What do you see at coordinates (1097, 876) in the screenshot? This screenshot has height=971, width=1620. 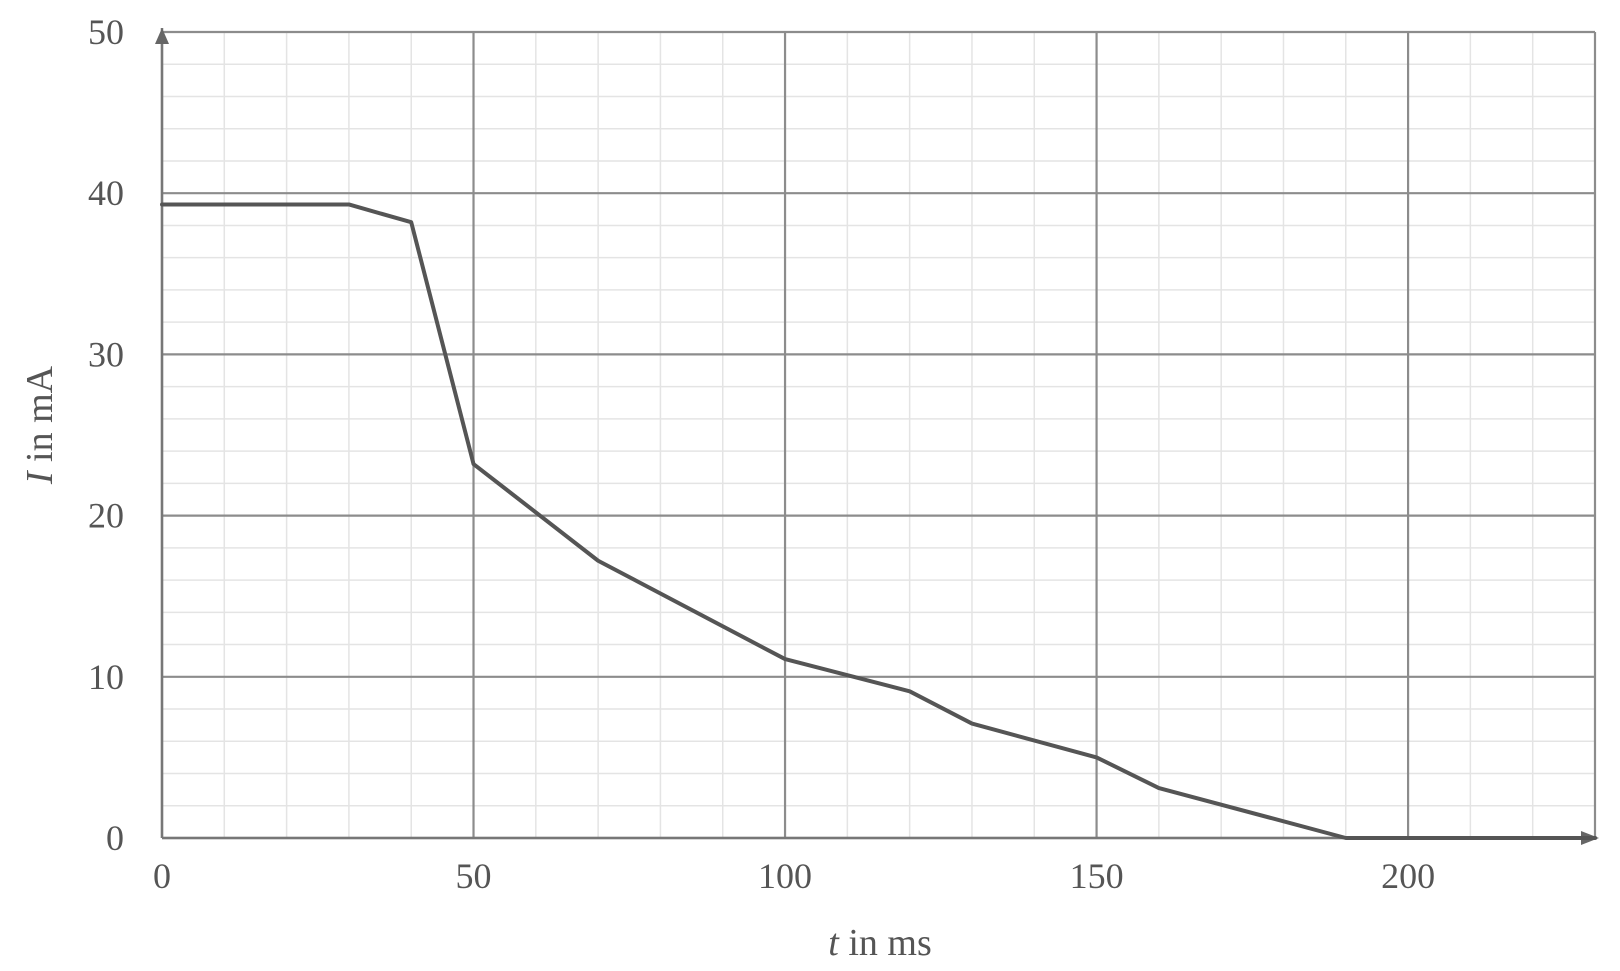 I see `x-tick-label: 150` at bounding box center [1097, 876].